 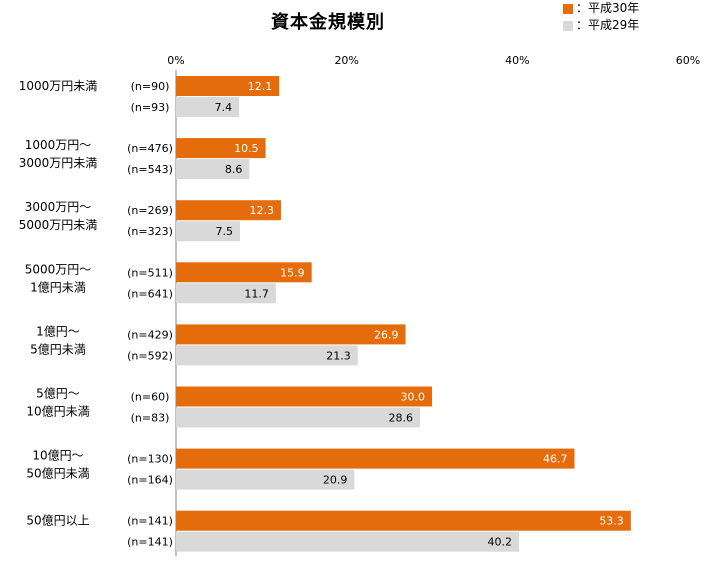 What do you see at coordinates (175, 60) in the screenshot?
I see `x-tick-label: 0%` at bounding box center [175, 60].